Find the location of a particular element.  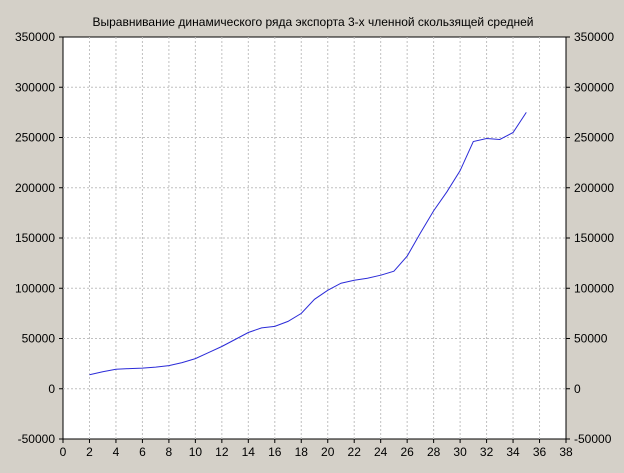

x-tick-label: 38 is located at coordinates (566, 452).